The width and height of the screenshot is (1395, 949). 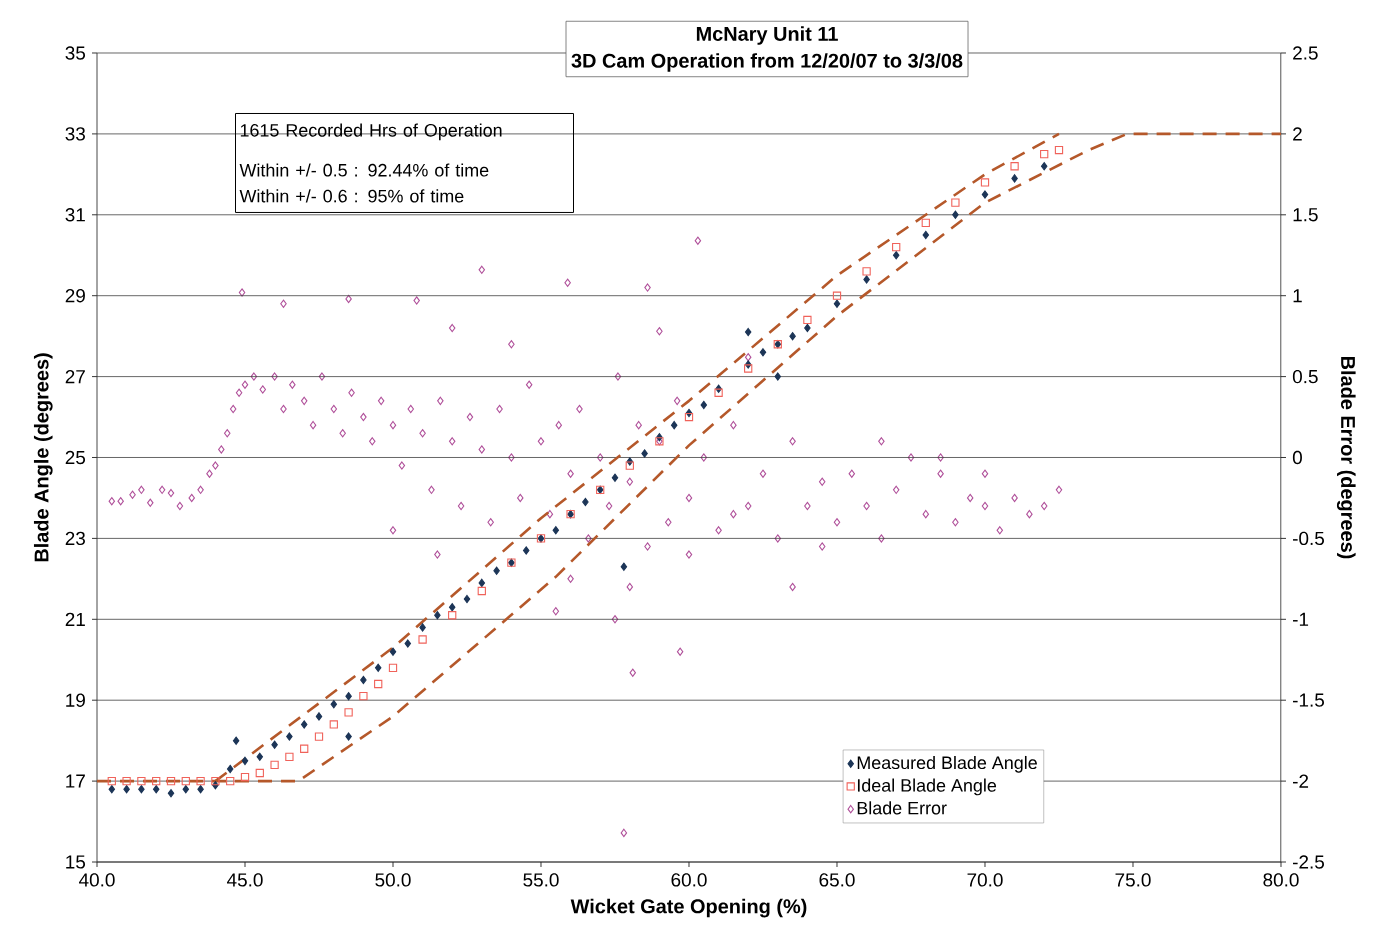 What do you see at coordinates (75, 134) in the screenshot?
I see `y-tick-label: 33` at bounding box center [75, 134].